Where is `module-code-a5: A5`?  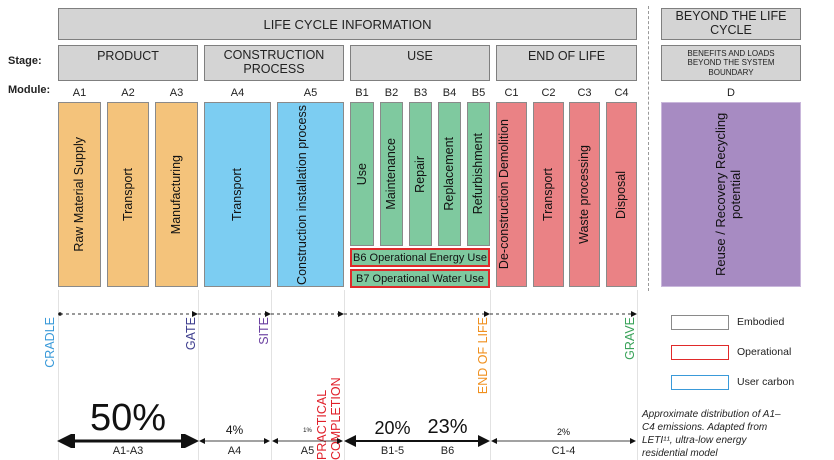
module-code-a5: A5 is located at coordinates (310, 93).